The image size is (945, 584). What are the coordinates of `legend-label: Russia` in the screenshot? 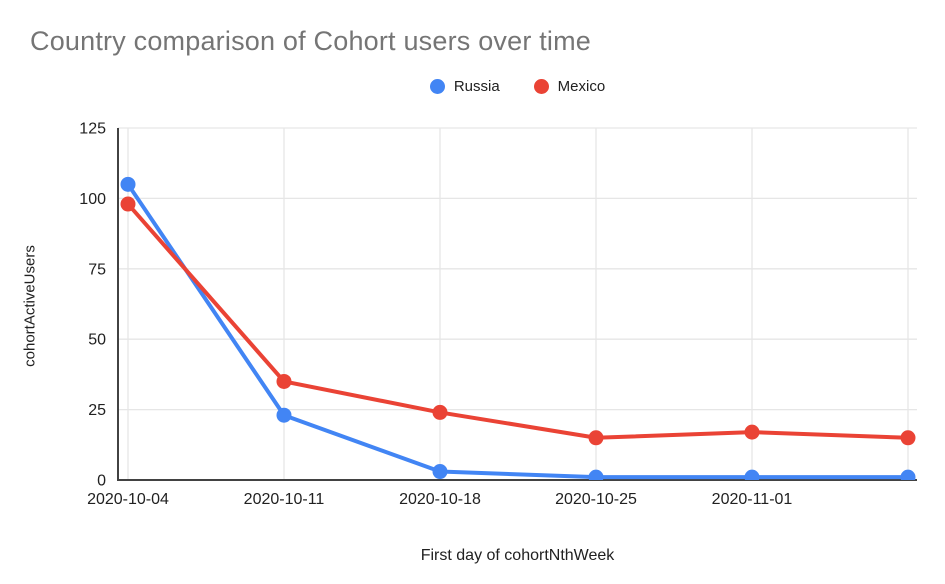 It's located at (476, 86).